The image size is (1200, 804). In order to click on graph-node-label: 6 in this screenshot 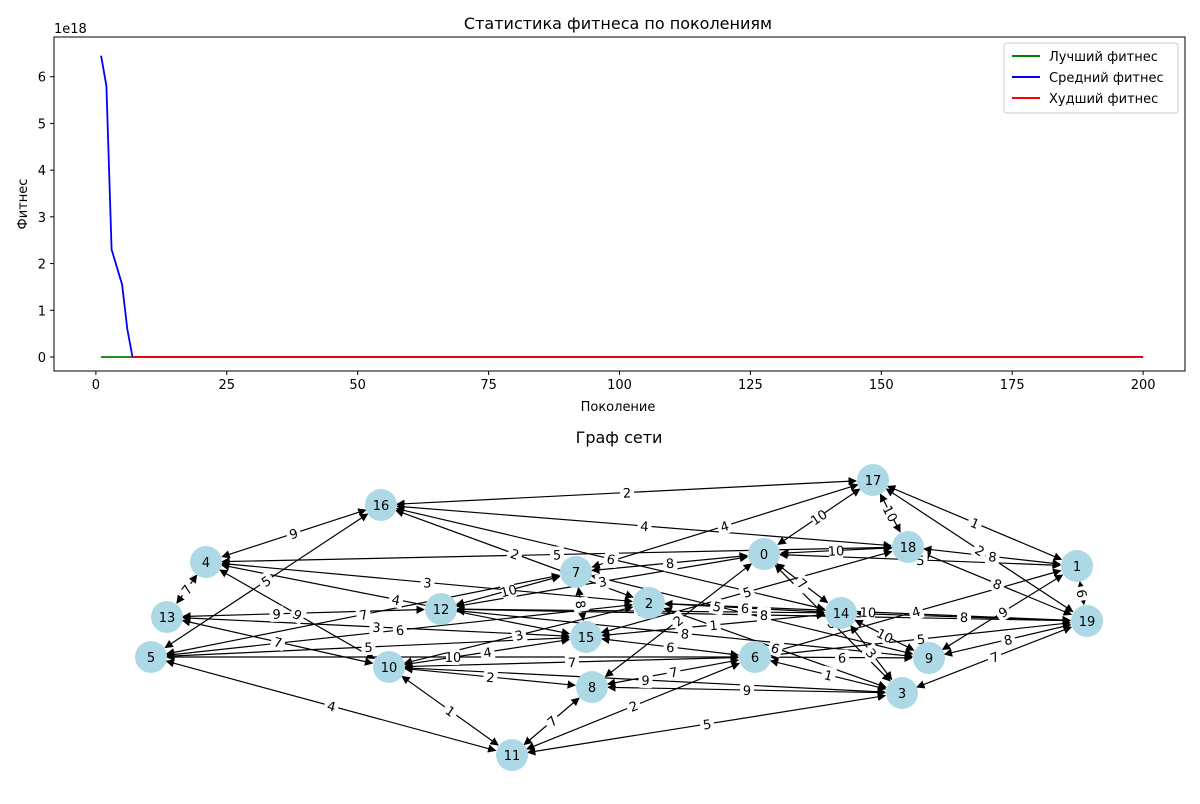, I will do `click(755, 658)`.